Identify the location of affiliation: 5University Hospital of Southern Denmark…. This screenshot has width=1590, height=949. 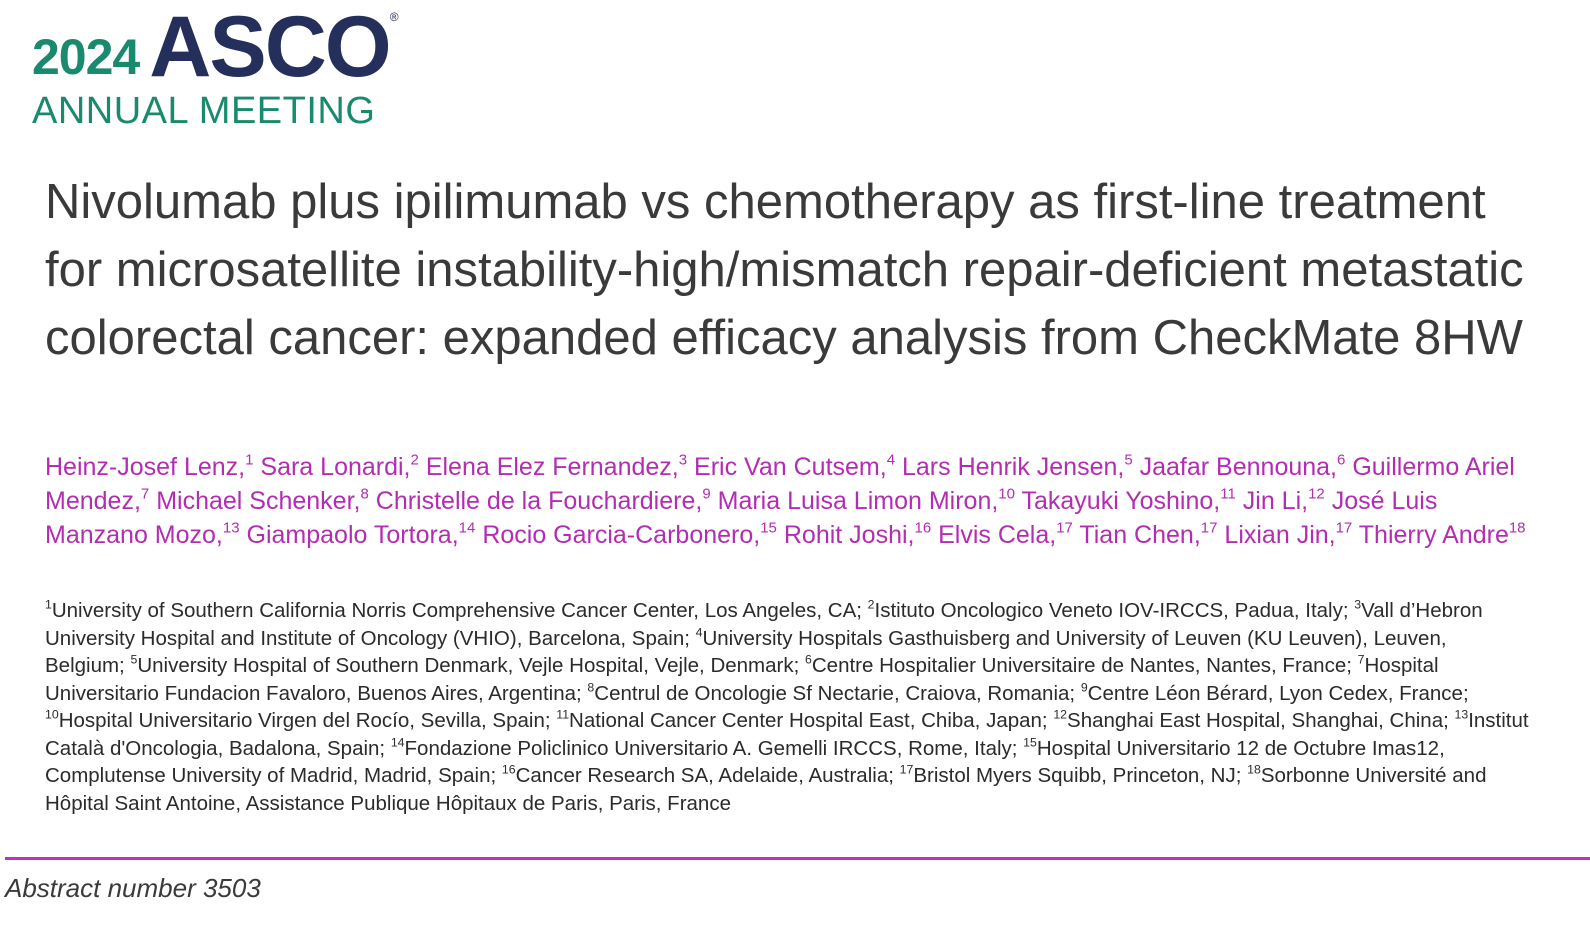
(465, 664).